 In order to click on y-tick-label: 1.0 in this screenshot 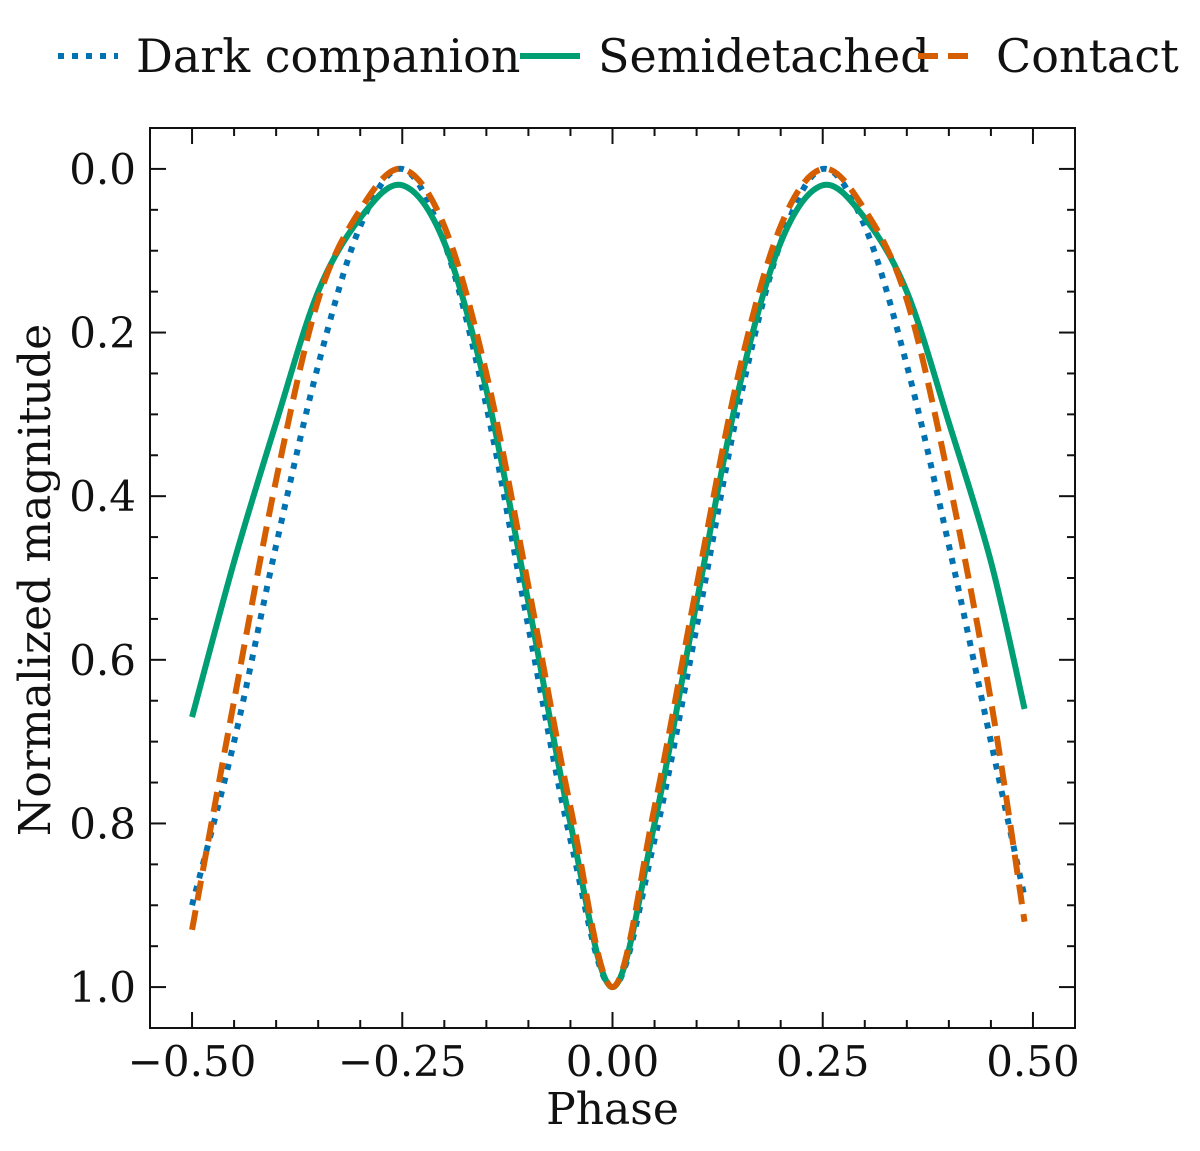, I will do `click(102, 987)`.